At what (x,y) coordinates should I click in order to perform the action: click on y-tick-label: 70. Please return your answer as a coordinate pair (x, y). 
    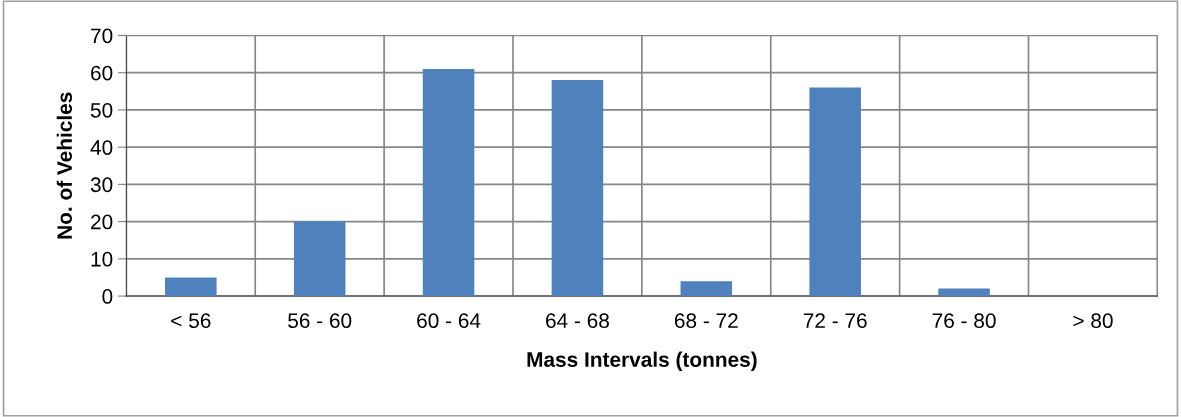
    Looking at the image, I should click on (102, 36).